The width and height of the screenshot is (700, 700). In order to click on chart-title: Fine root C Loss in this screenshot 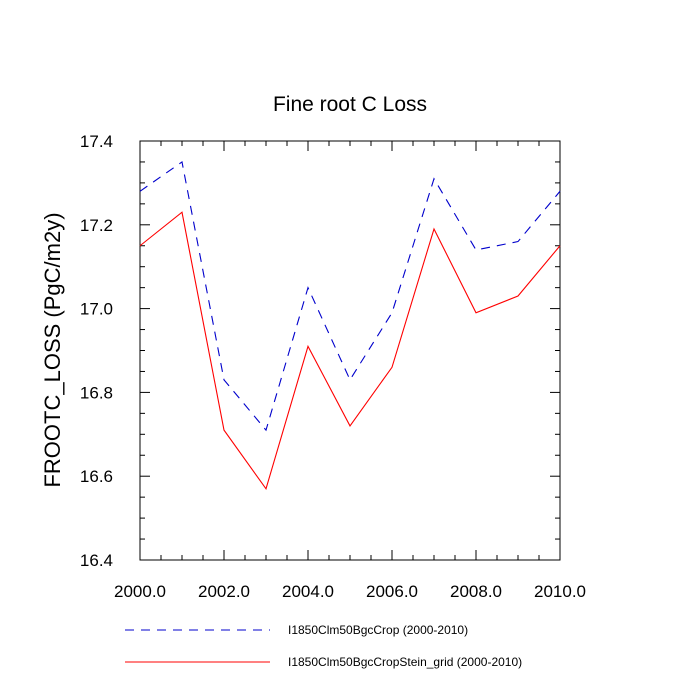, I will do `click(350, 104)`.